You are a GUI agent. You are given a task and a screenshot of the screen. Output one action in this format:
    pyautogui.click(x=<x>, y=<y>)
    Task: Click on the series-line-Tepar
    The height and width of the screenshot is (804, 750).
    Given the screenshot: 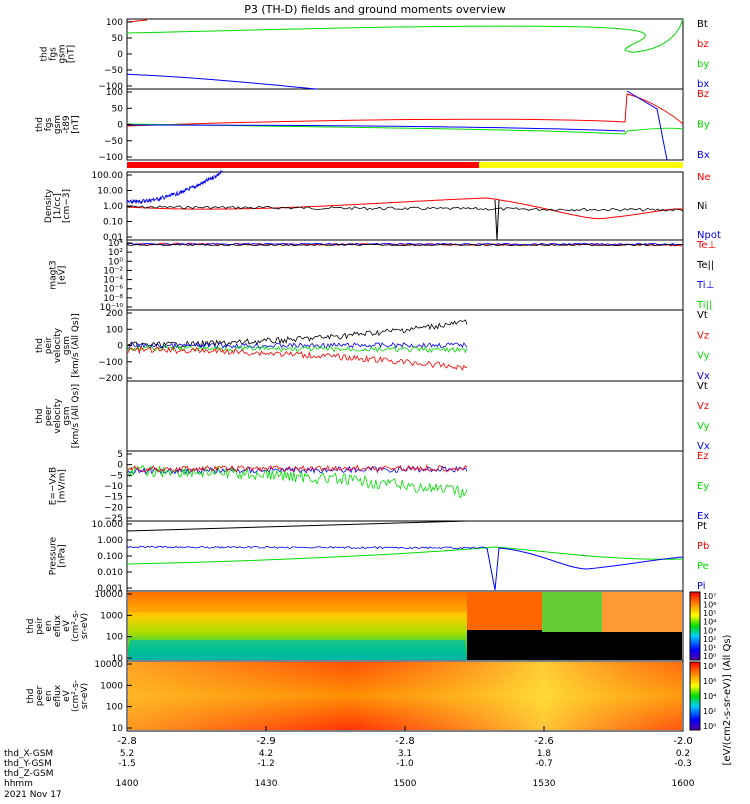 What is the action you would take?
    pyautogui.click(x=405, y=245)
    